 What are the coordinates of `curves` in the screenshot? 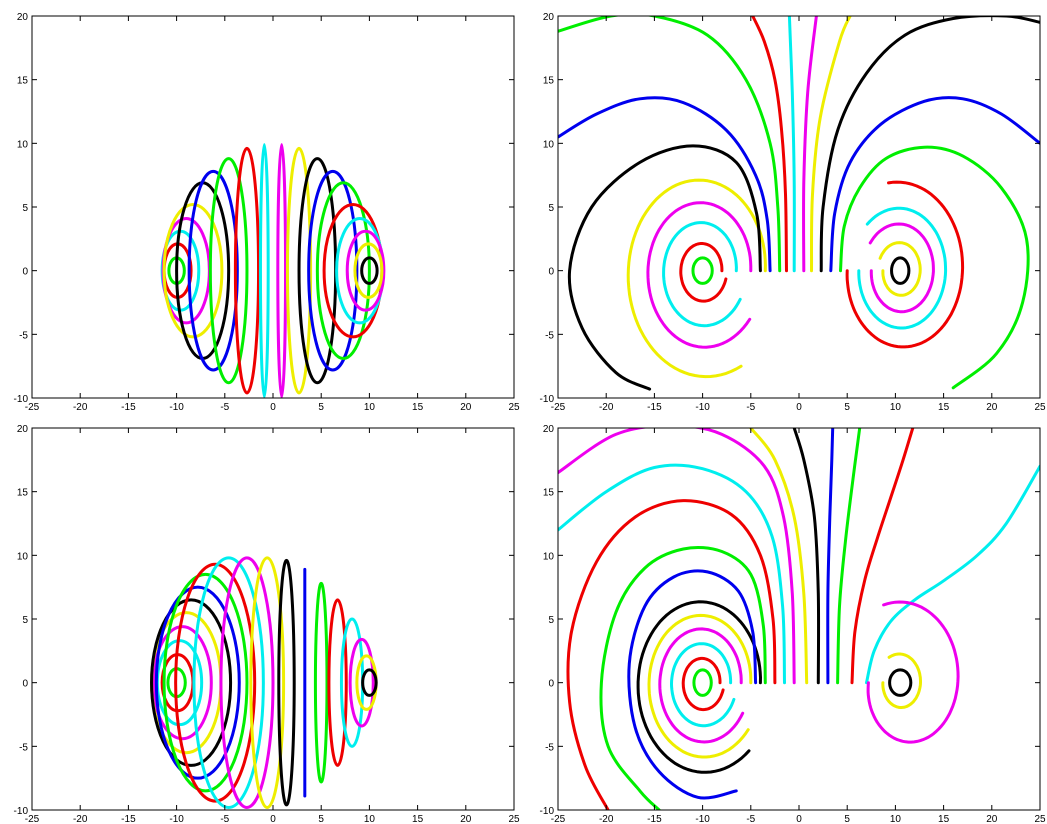 It's located at (273, 270).